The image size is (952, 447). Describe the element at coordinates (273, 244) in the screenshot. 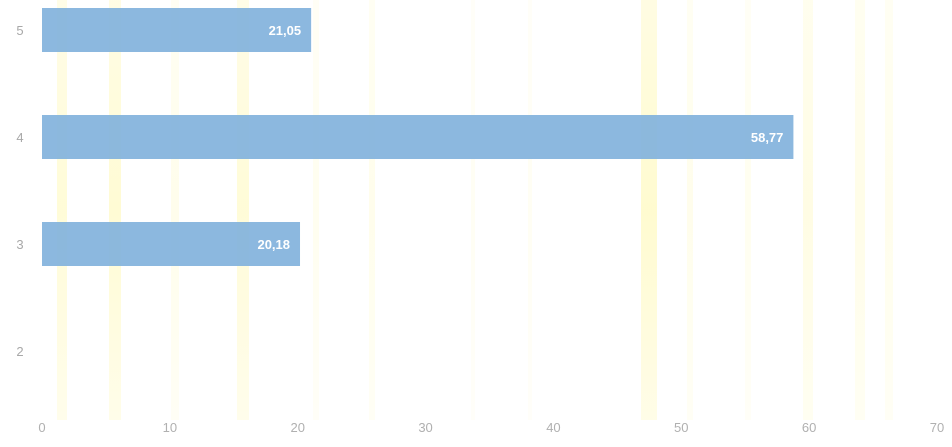

I see `data-label-3: 20,18` at that location.